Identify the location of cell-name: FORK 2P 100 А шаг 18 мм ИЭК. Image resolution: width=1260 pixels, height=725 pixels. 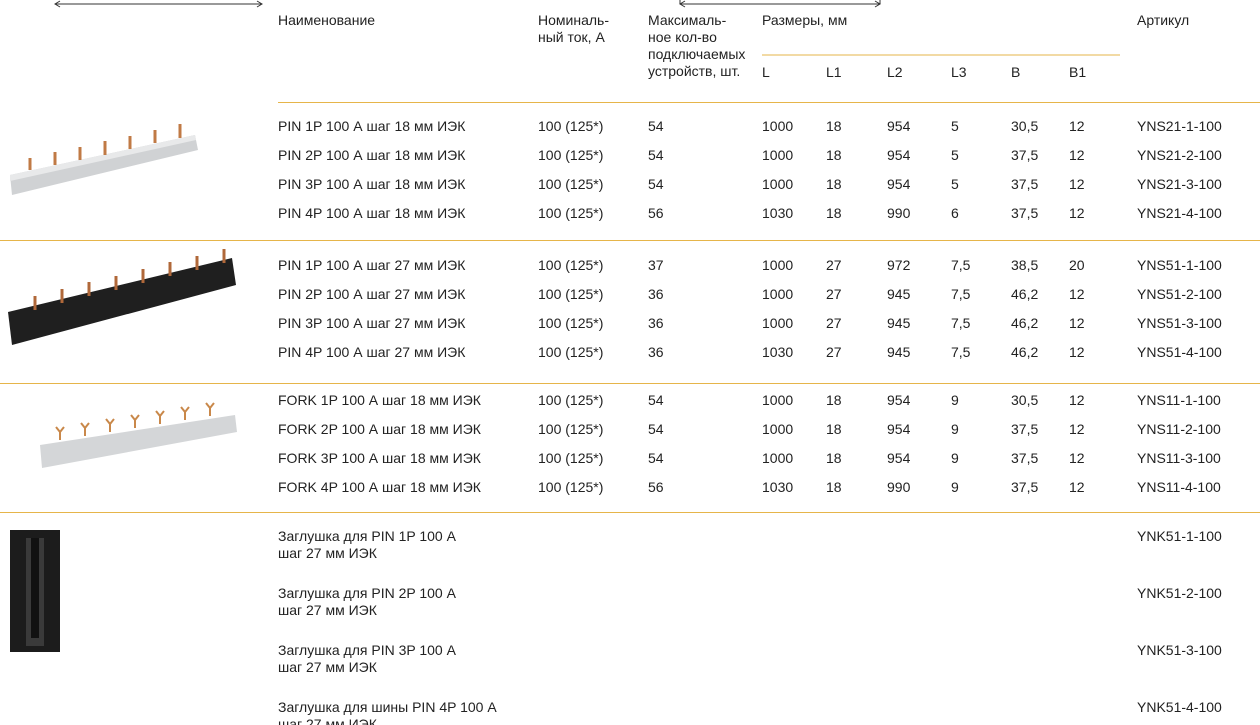
(379, 429).